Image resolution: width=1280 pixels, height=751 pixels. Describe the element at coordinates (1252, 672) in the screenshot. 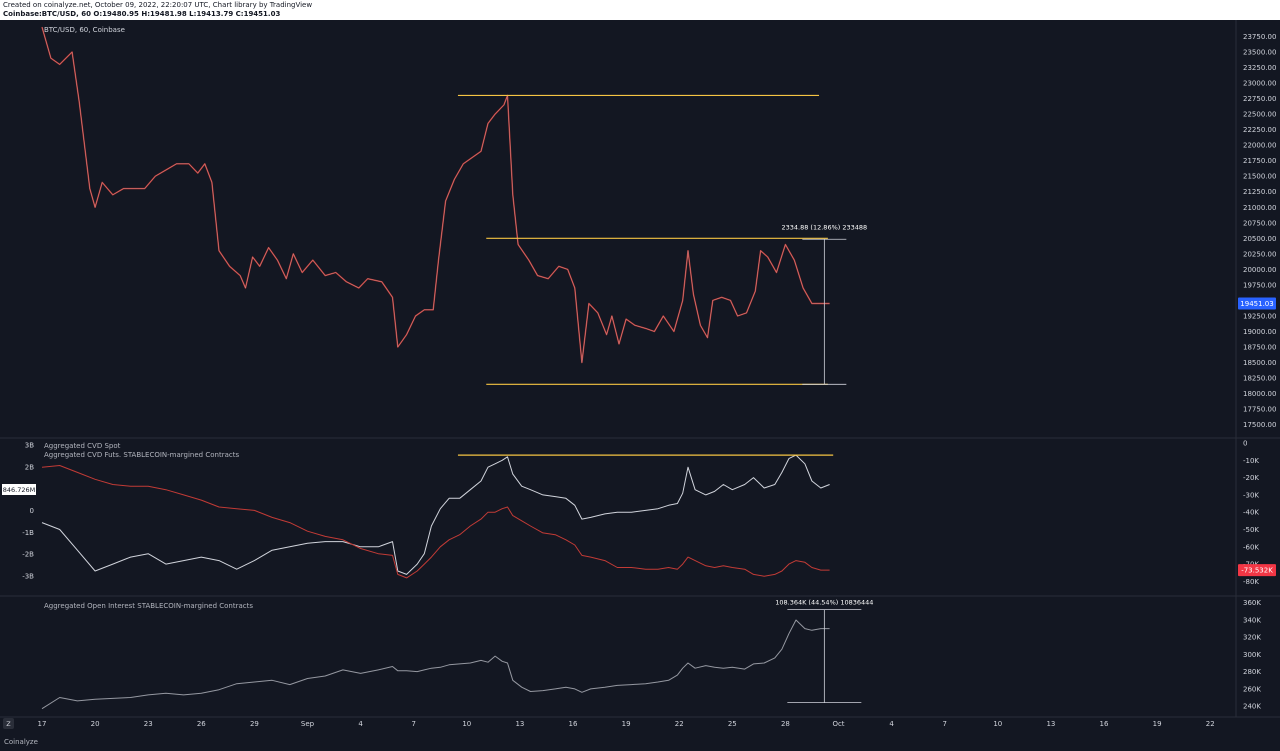

I see `oi-right-tick: 280K` at that location.